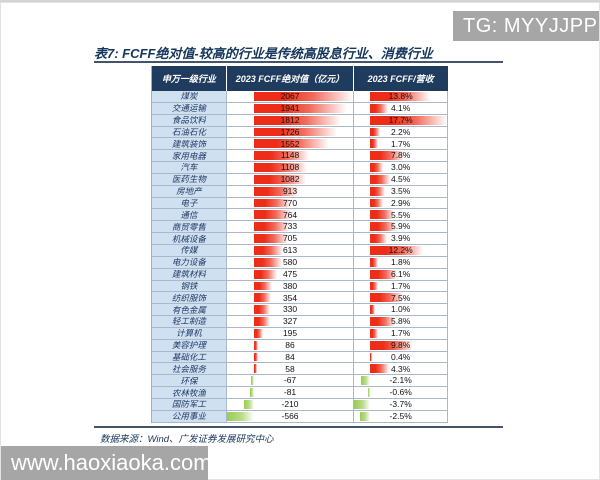 This screenshot has height=480, width=600. I want to click on fcff-ratio-cell: 1.7%, so click(401, 333).